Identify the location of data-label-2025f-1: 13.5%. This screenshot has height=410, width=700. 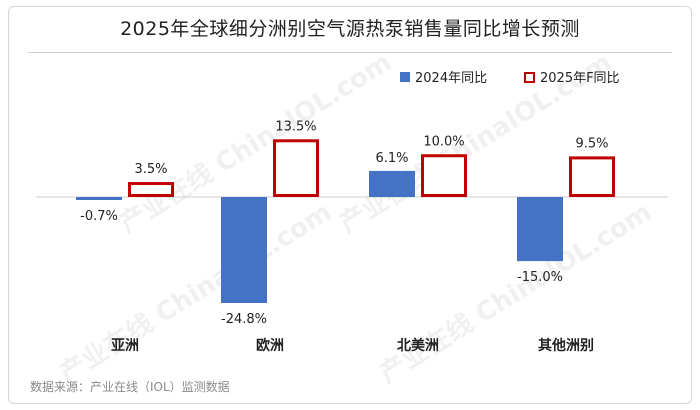
(295, 126).